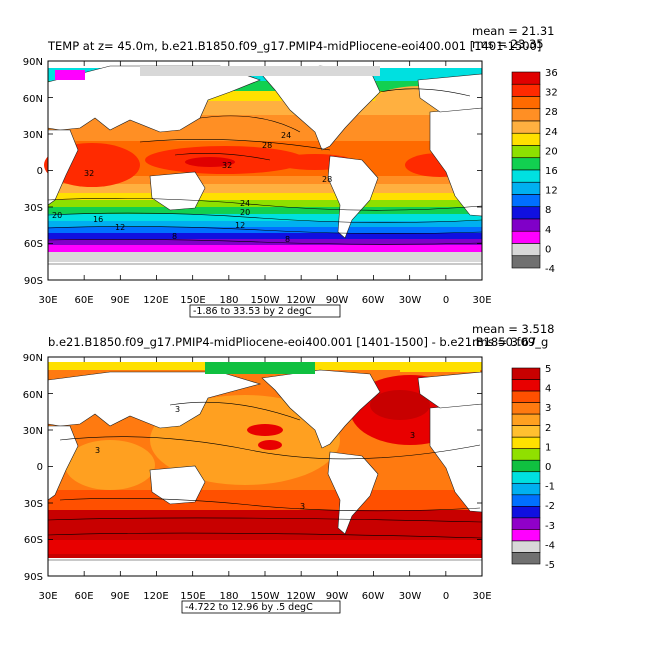 This screenshot has height=647, width=647. What do you see at coordinates (120, 227) in the screenshot?
I see `contour-label: 12` at bounding box center [120, 227].